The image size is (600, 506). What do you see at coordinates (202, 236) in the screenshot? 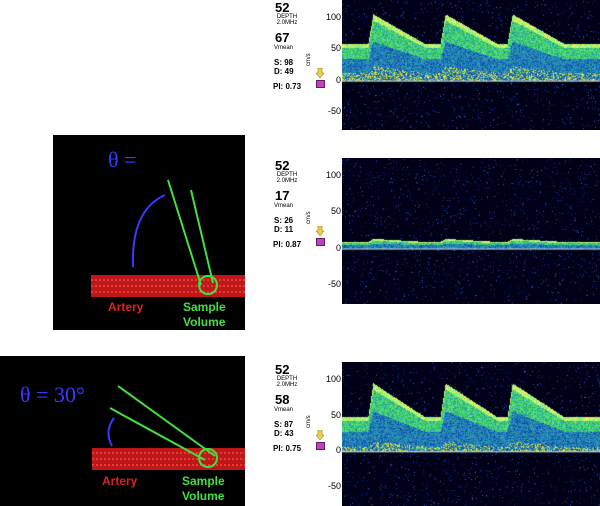
I see `ultrasound-beam-right` at bounding box center [202, 236].